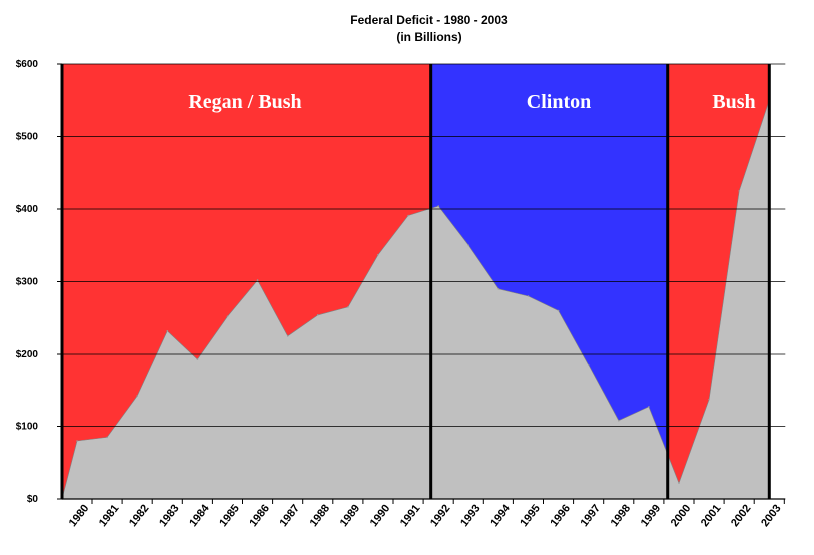 The height and width of the screenshot is (555, 814). What do you see at coordinates (711, 515) in the screenshot?
I see `x-tick-label-21: 2001` at bounding box center [711, 515].